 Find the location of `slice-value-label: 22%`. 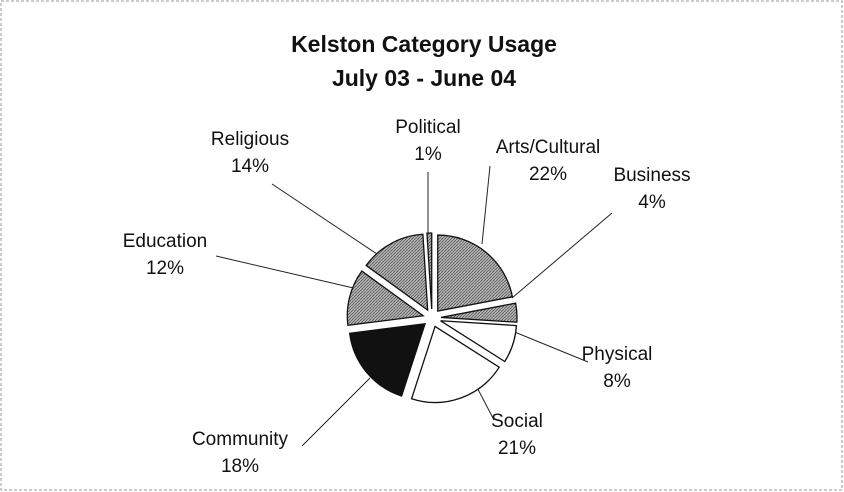

slice-value-label: 22% is located at coordinates (548, 174).